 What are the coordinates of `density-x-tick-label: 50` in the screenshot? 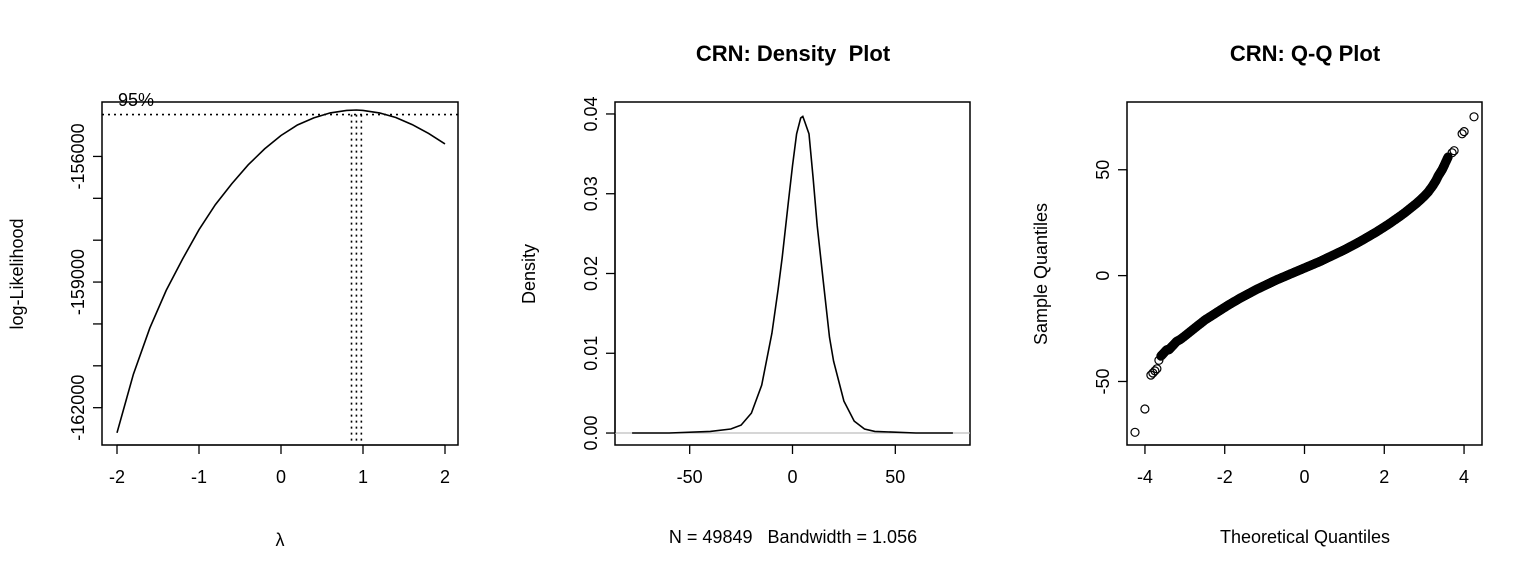 It's located at (895, 477).